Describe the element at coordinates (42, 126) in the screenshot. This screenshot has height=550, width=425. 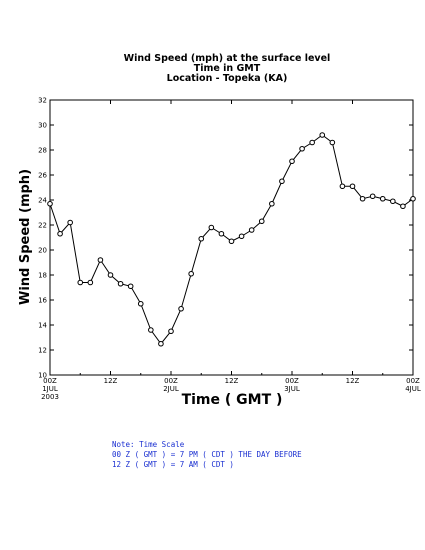
I see `y-tick-label: 30` at that location.